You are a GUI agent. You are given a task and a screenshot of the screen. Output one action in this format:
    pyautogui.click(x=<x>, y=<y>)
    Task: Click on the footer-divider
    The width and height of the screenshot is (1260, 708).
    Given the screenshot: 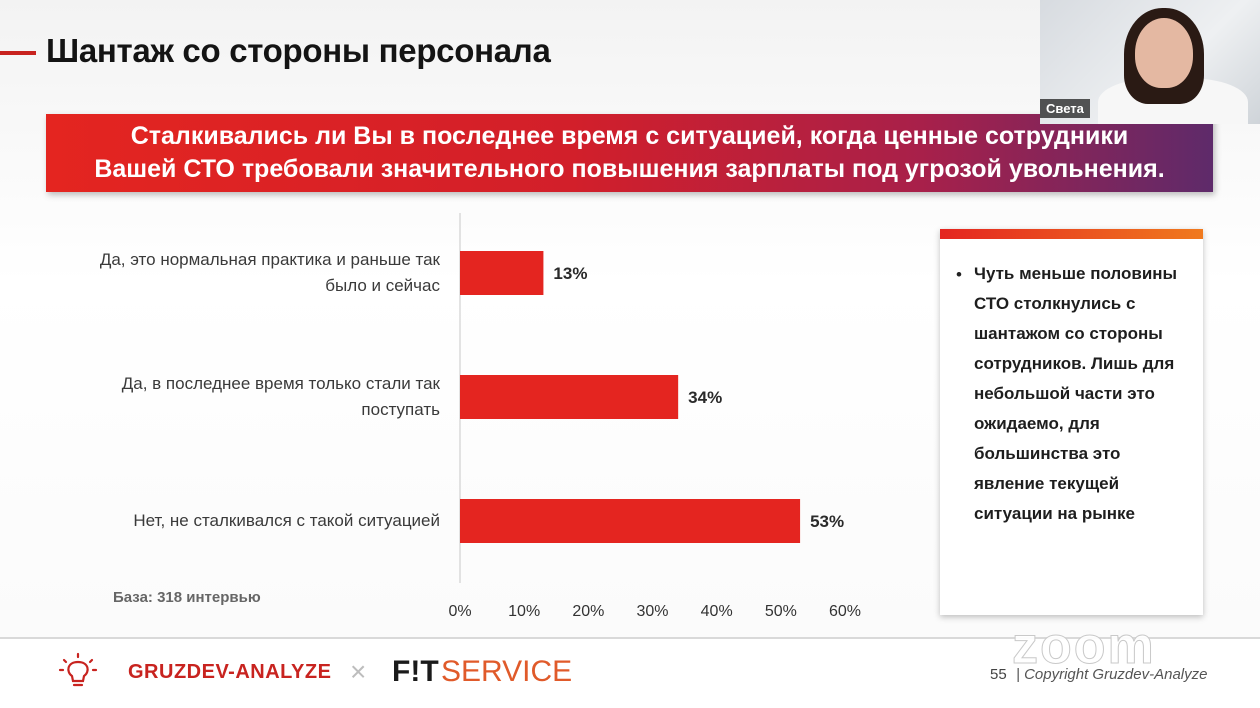 What is the action you would take?
    pyautogui.click(x=630, y=638)
    